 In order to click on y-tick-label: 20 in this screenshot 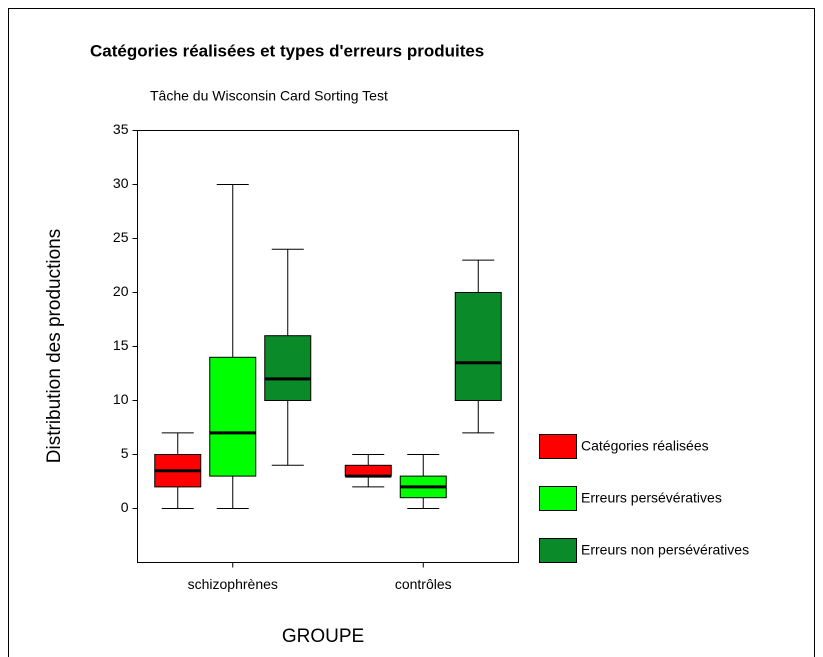, I will do `click(121, 291)`.